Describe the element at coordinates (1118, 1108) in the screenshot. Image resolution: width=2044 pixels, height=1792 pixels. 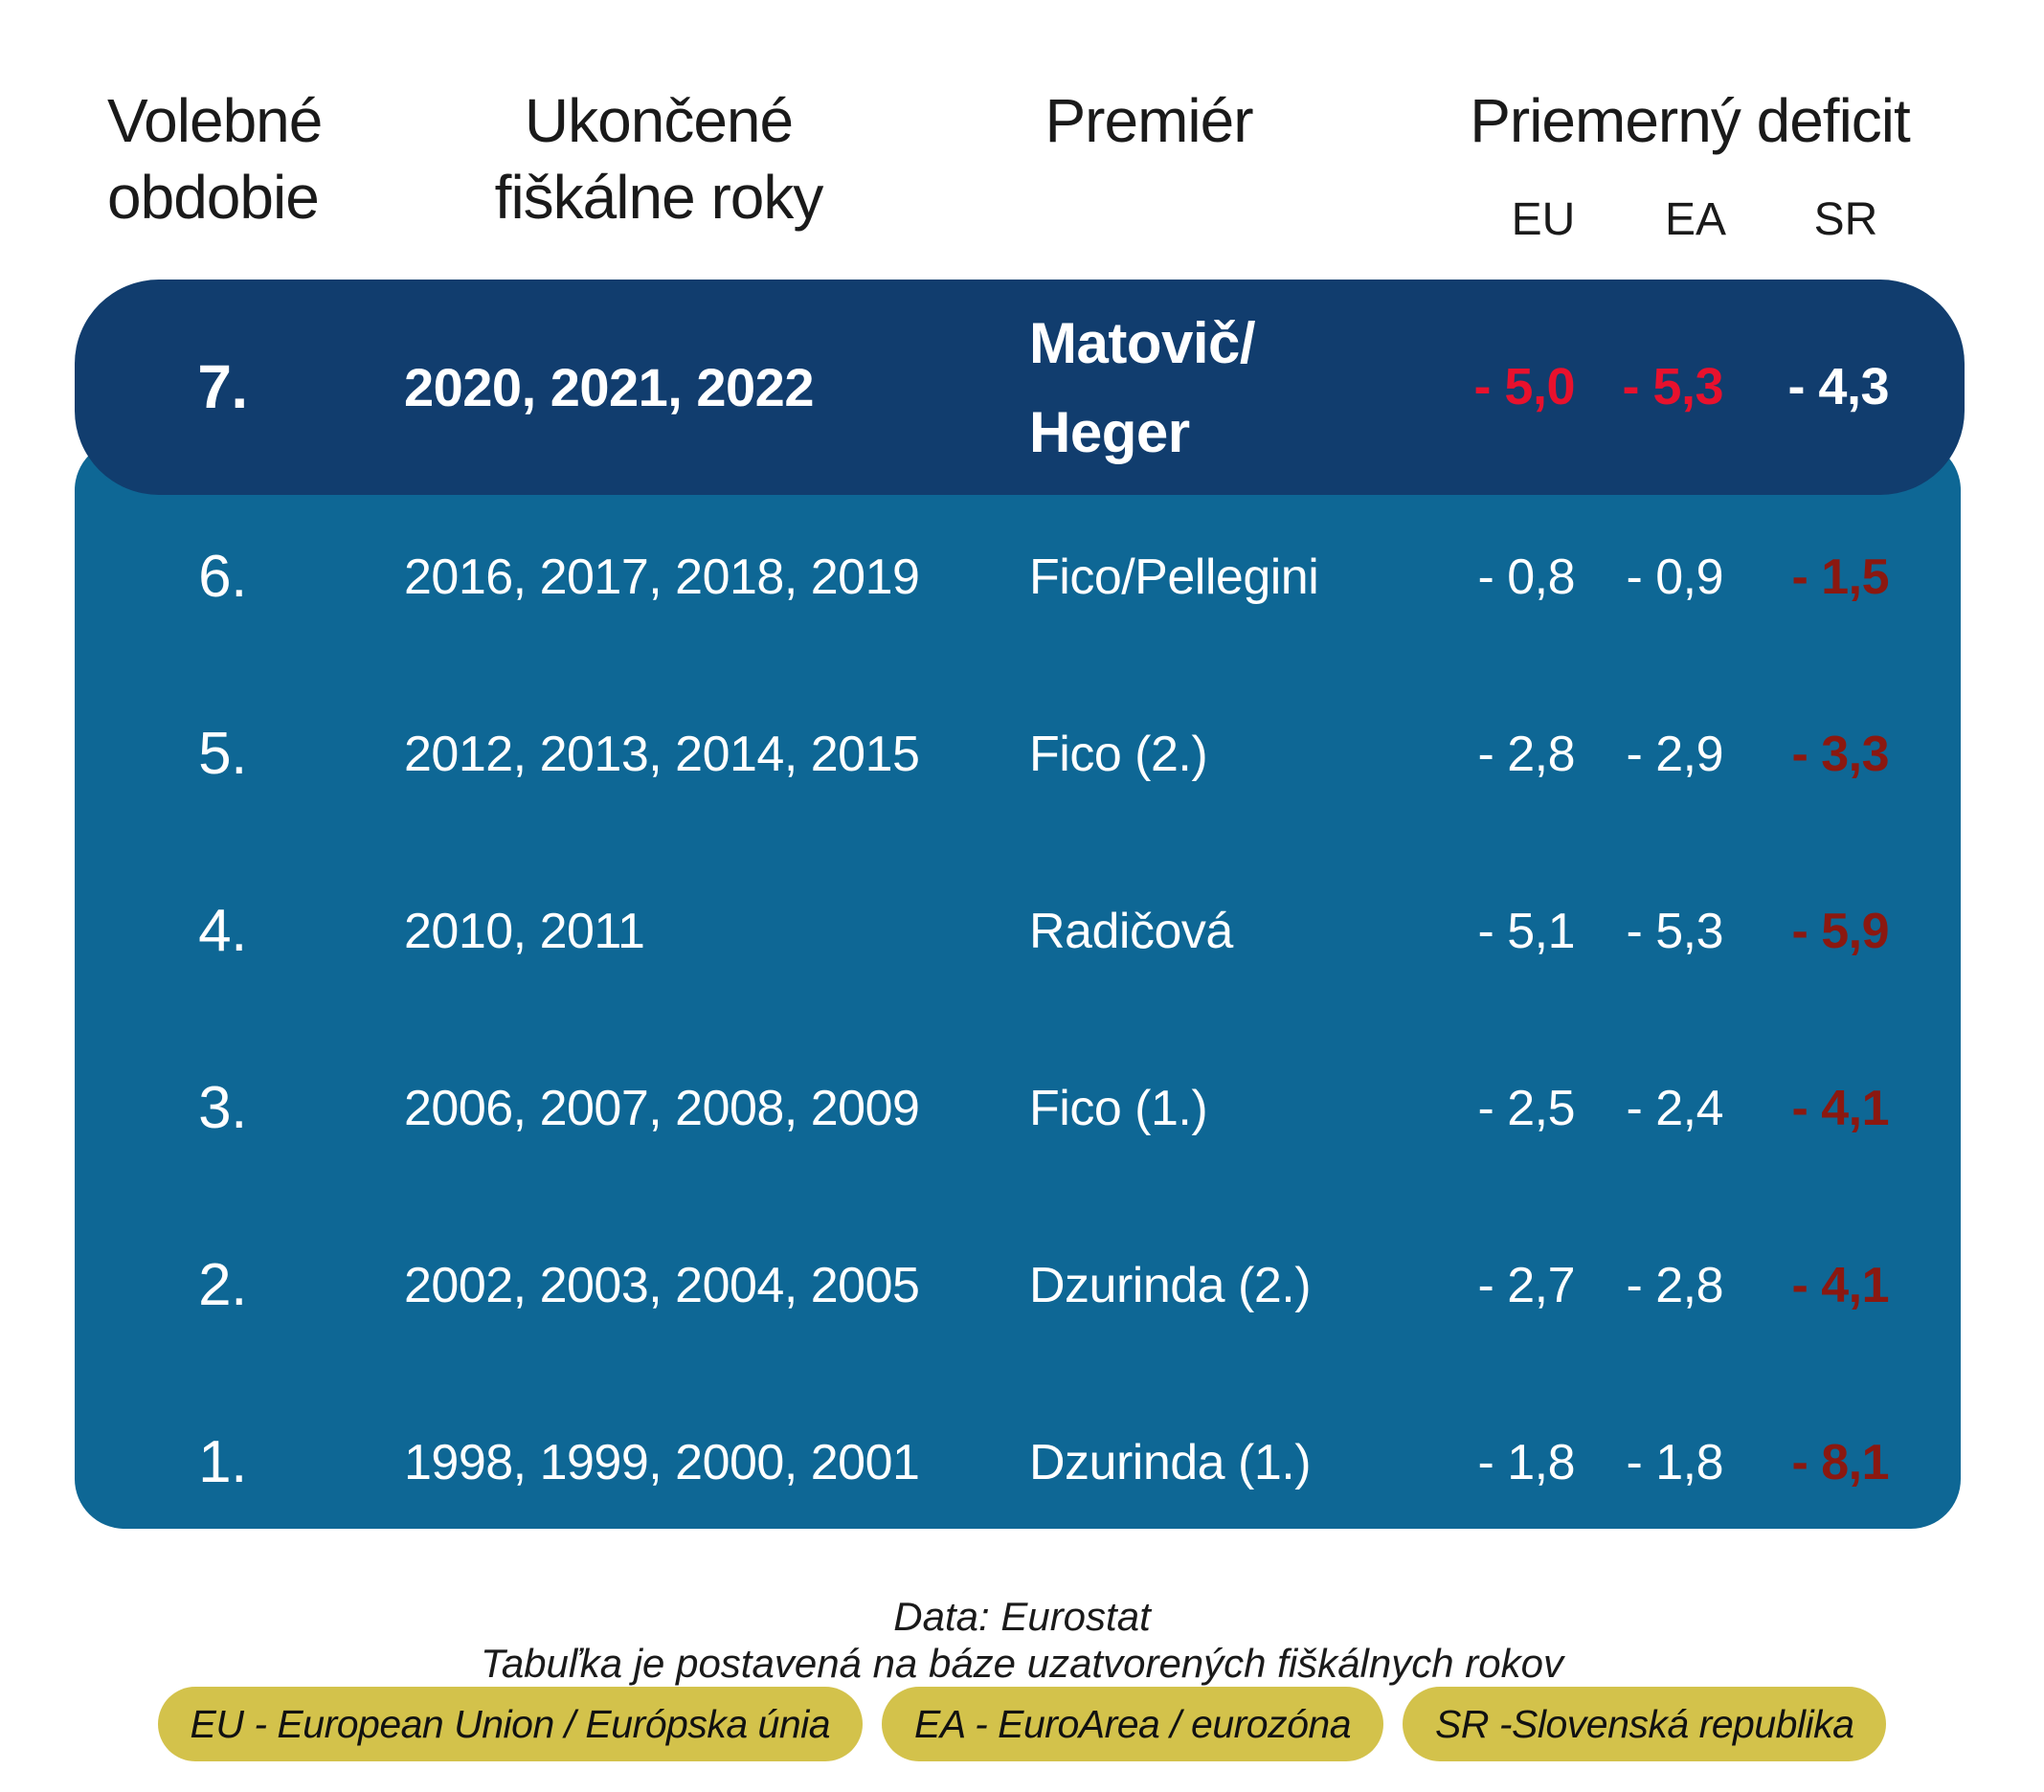
I see `premier-cell: Fico (1.)` at that location.